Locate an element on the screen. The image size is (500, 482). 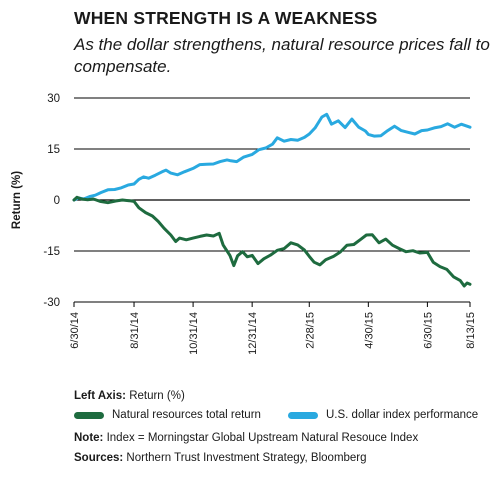
note-label: Note: is located at coordinates (89, 438).